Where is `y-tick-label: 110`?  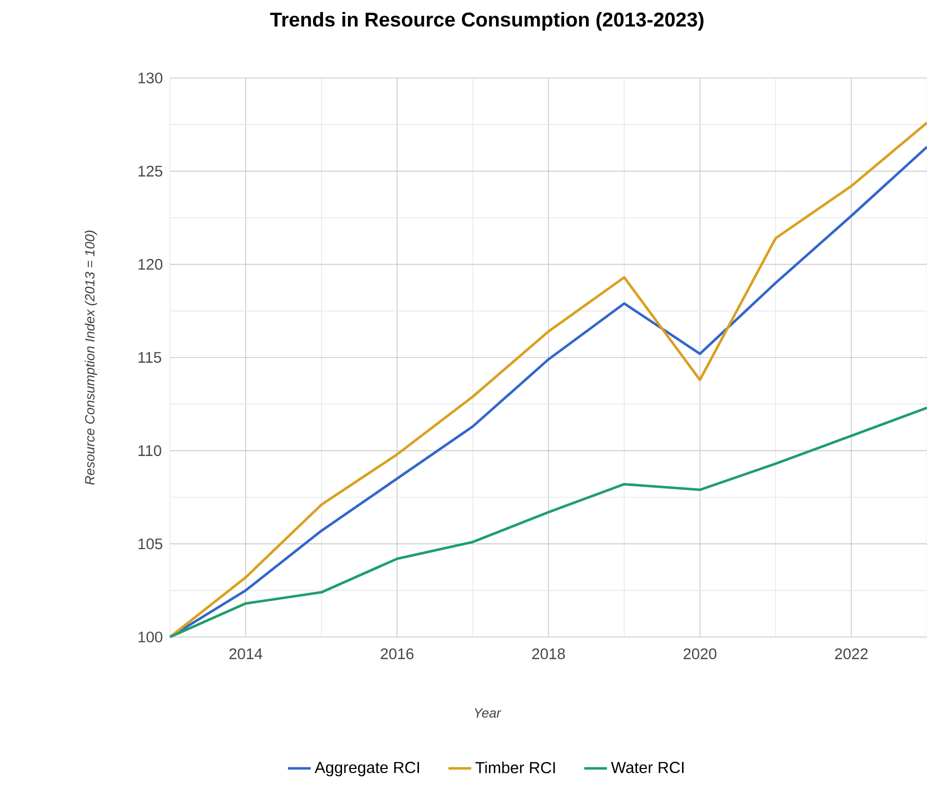
y-tick-label: 110 is located at coordinates (150, 450).